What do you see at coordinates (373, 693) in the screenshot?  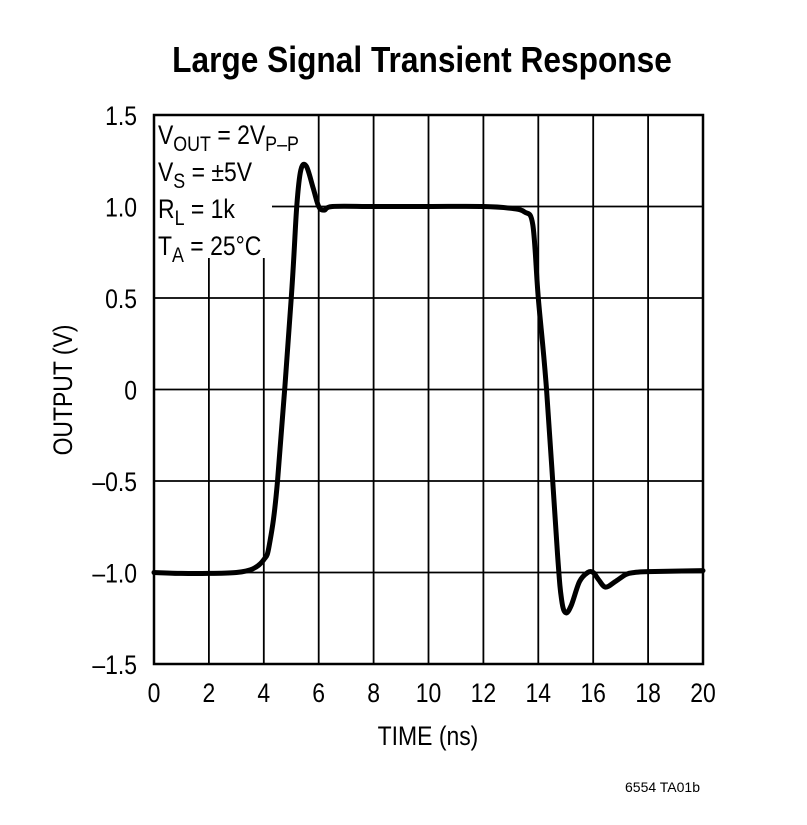 I see `x-tick-label: 8` at bounding box center [373, 693].